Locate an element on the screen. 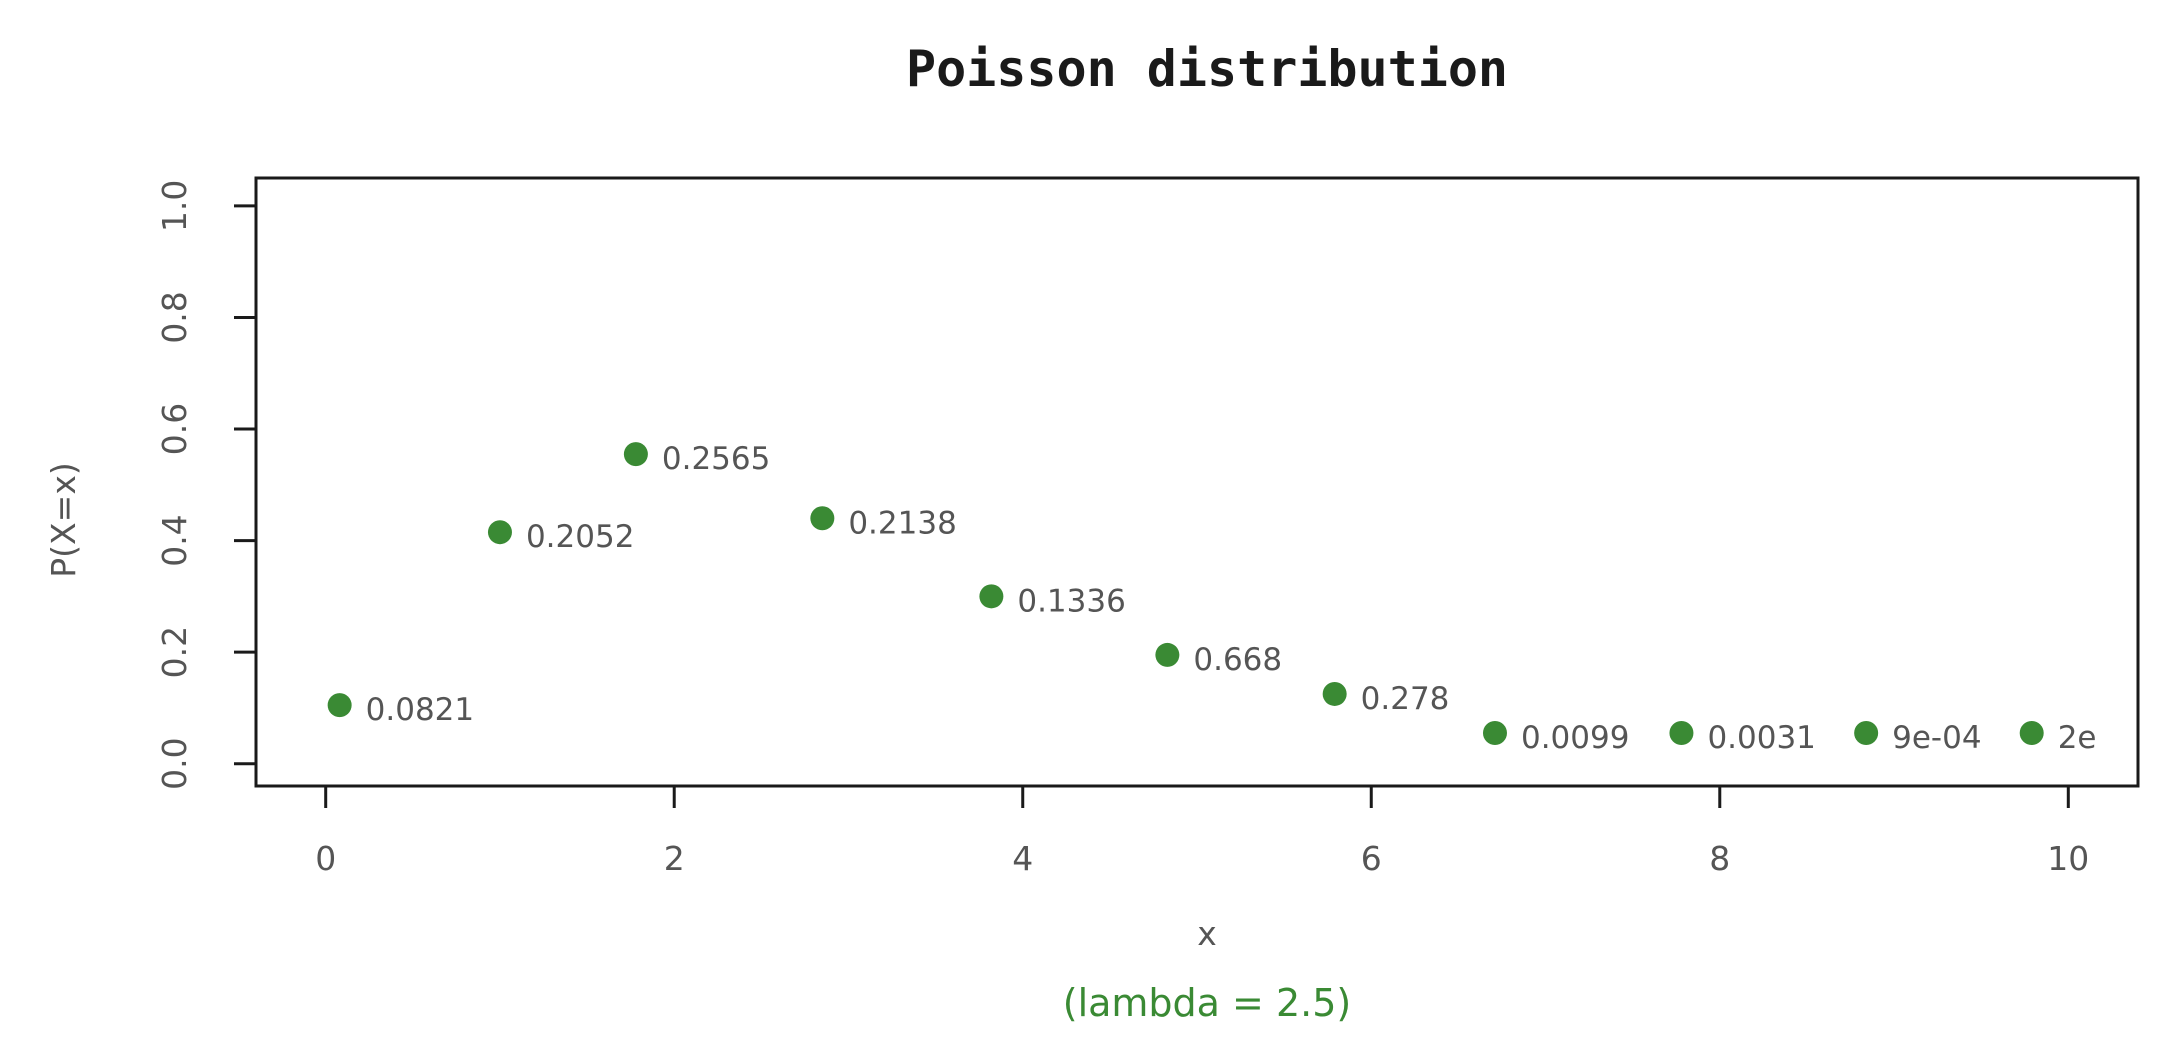  data-label: 0.2565 is located at coordinates (716, 459).